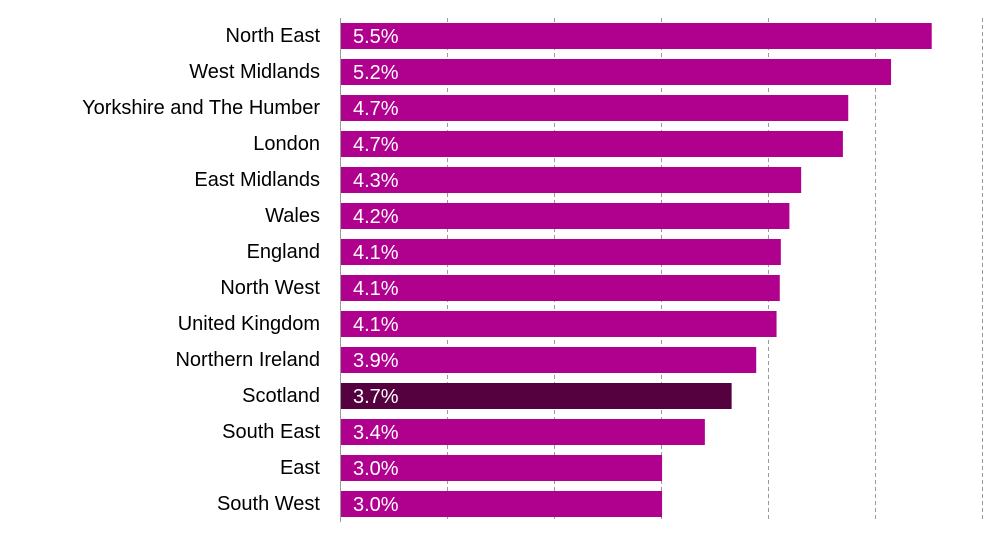  What do you see at coordinates (376, 217) in the screenshot?
I see `value-label-wales: 4.2%` at bounding box center [376, 217].